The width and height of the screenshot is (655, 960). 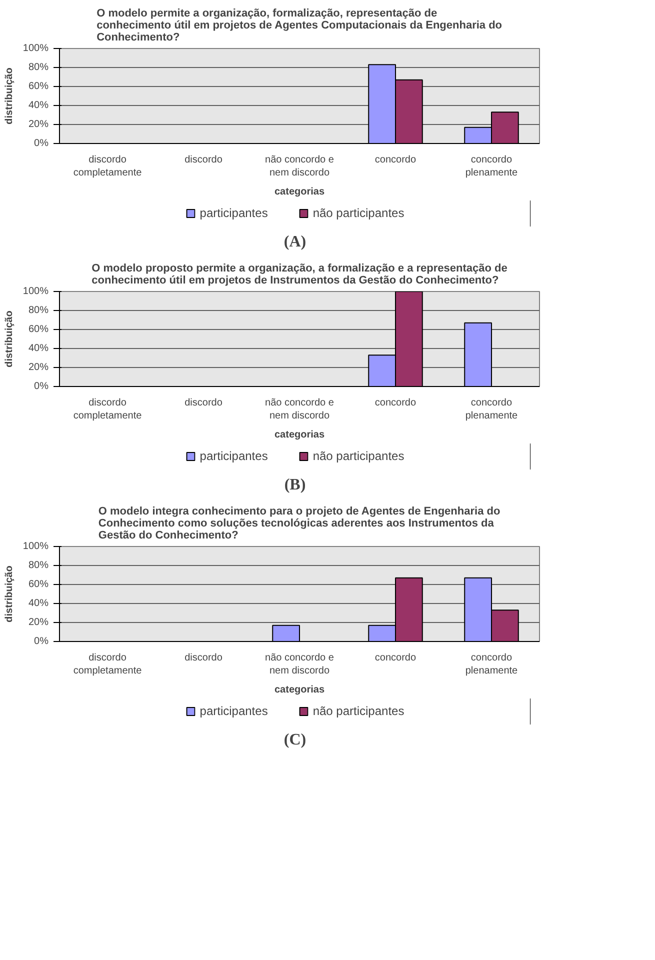 What do you see at coordinates (299, 524) in the screenshot?
I see `chart-title: O modelo integra conhecimento para o projeto de Agentes de Engenharia do Conhecimento como soluções tecnológicas aderentes aos Instrumentos da Gestão do Conhecimento?` at bounding box center [299, 524].